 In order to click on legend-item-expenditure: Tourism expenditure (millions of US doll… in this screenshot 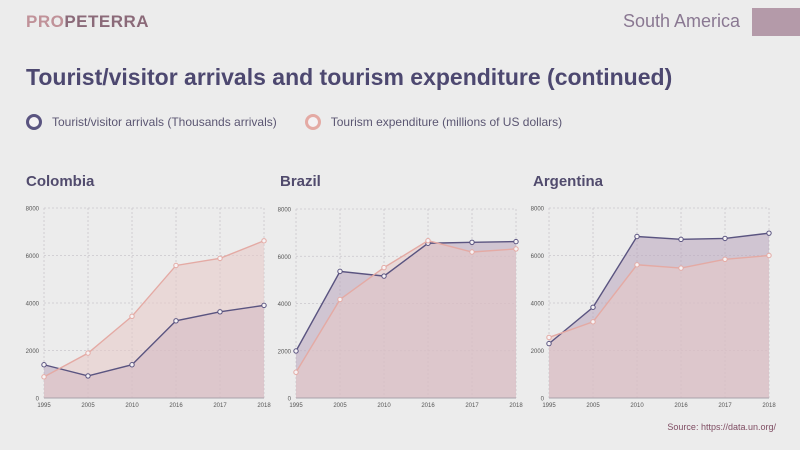, I will do `click(433, 122)`.